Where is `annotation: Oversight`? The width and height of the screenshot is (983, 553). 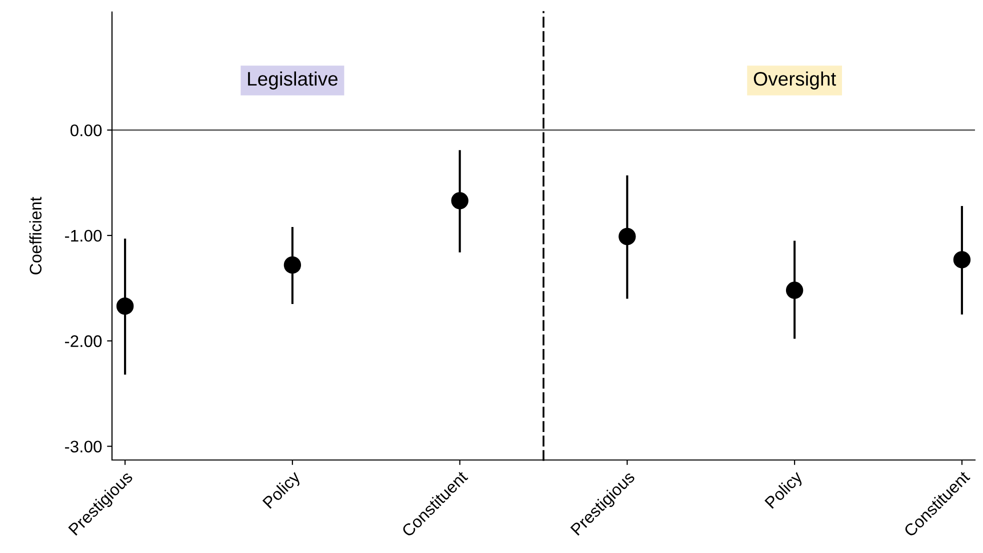 annotation: Oversight is located at coordinates (795, 80).